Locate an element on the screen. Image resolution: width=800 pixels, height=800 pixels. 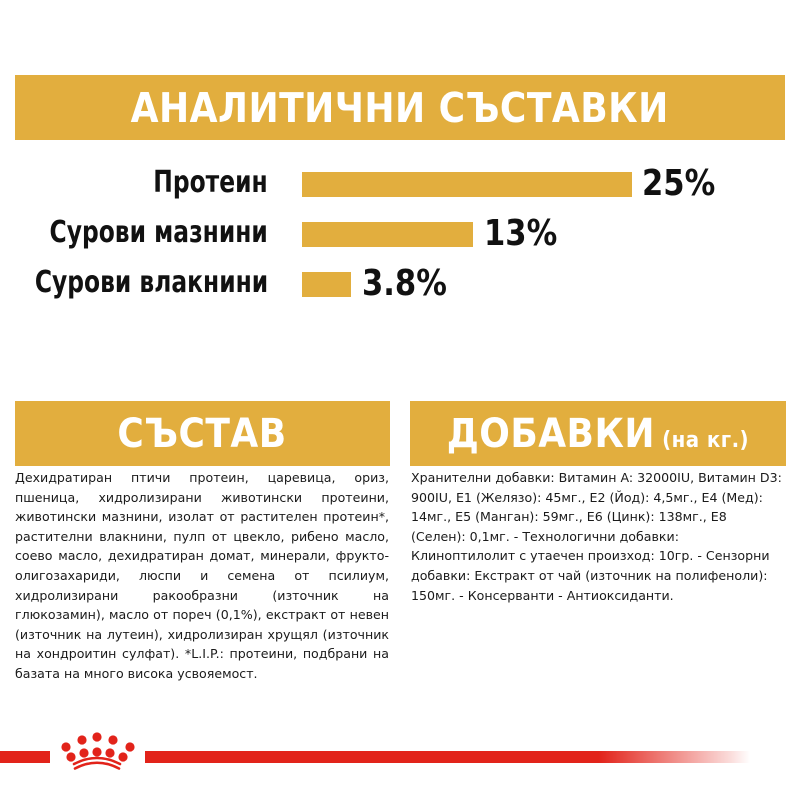
composition-title: СЪСТАВ is located at coordinates (202, 433).